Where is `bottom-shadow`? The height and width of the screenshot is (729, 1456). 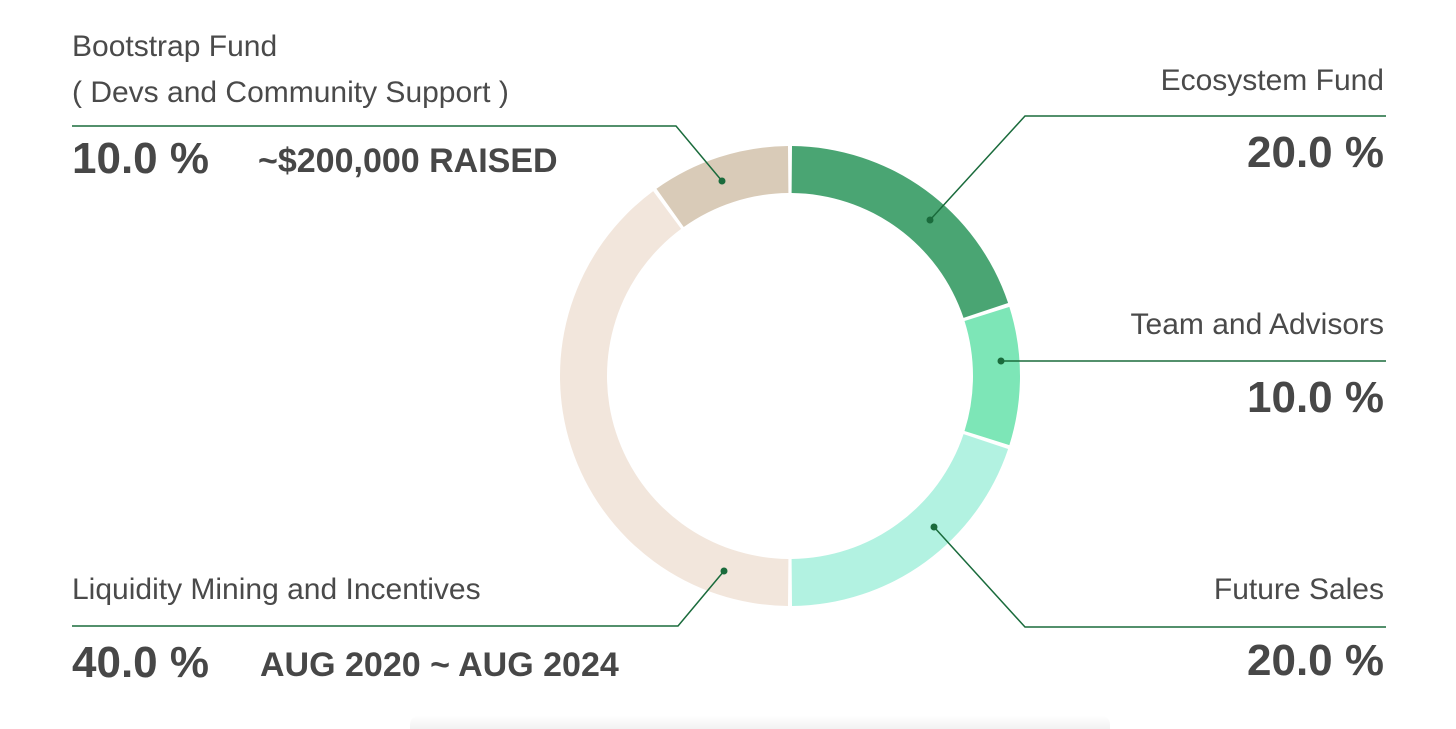
bottom-shadow is located at coordinates (760, 722).